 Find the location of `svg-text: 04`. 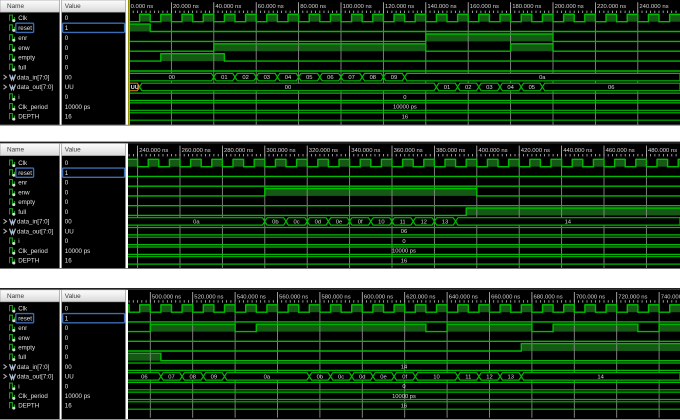

svg-text: 04 is located at coordinates (510, 88).